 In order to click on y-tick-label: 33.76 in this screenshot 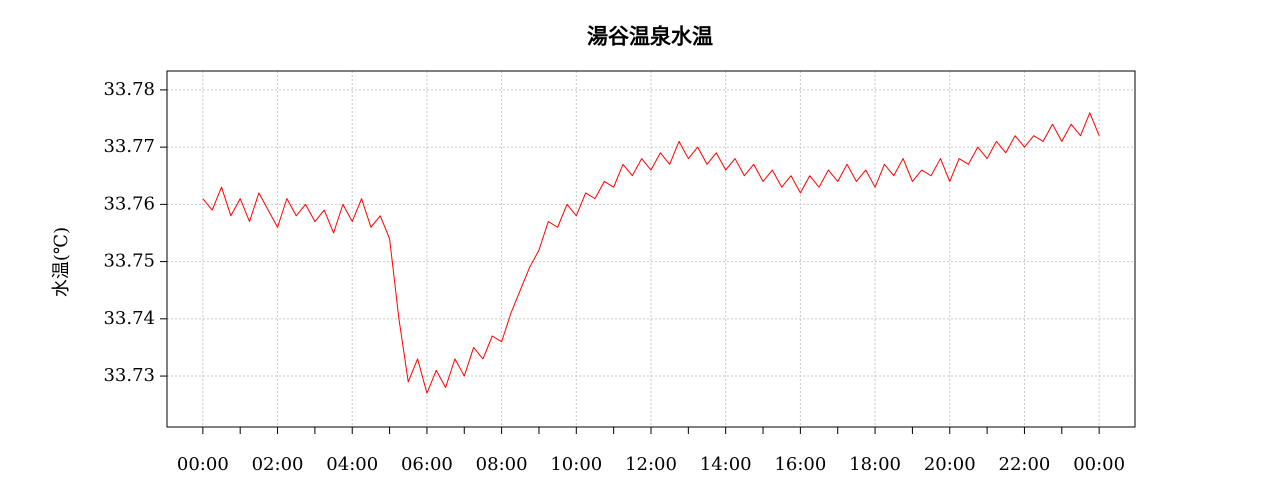, I will do `click(129, 203)`.